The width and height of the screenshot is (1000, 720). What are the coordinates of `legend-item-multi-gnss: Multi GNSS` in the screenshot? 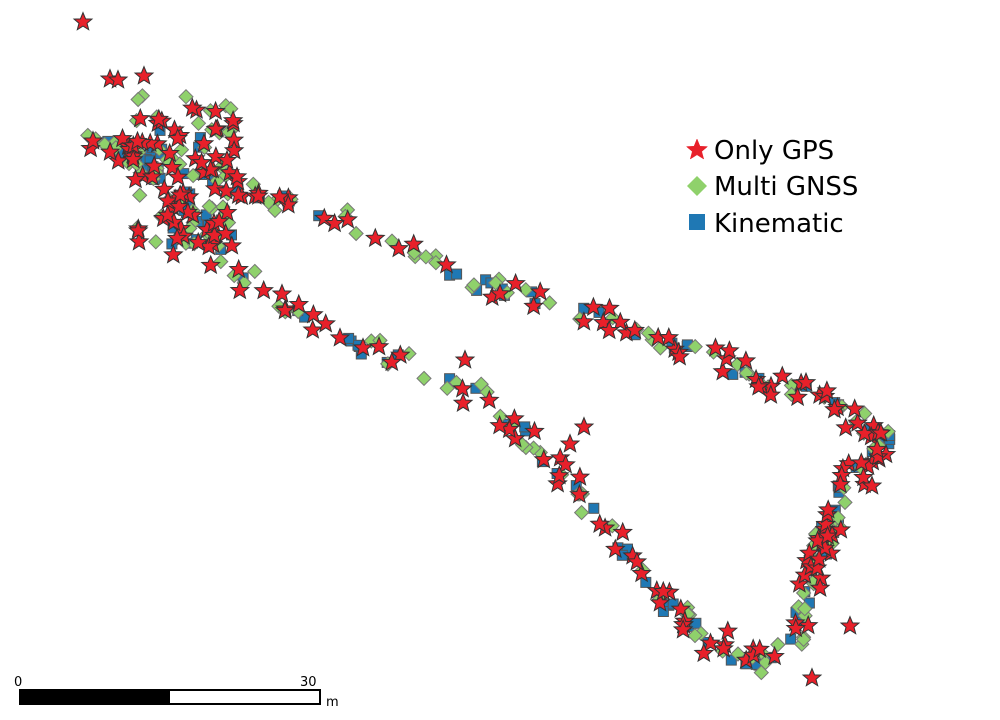 It's located at (772, 187).